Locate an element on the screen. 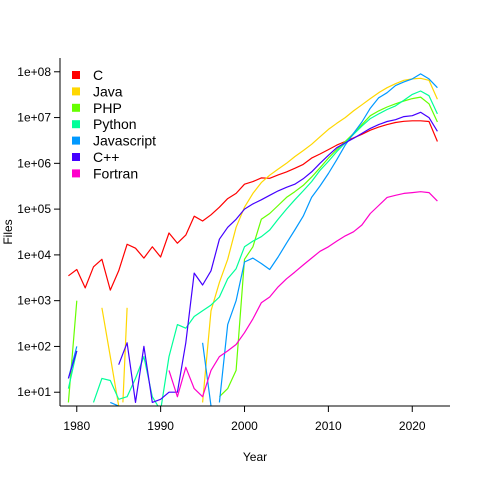 Image resolution: width=480 pixels, height=480 pixels. legend-swatch-java is located at coordinates (76, 91).